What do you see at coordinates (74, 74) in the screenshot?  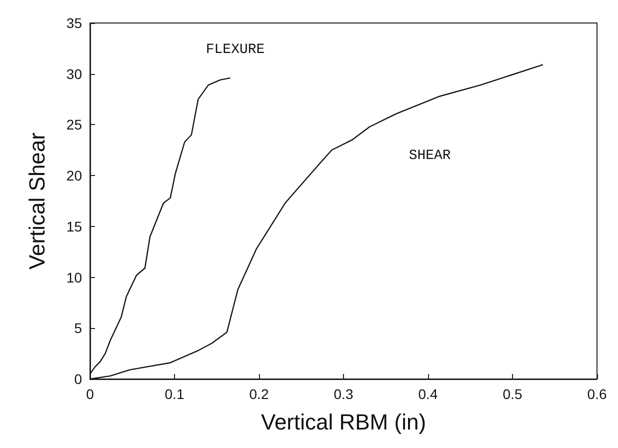 I see `y-tick-label: 30` at bounding box center [74, 74].